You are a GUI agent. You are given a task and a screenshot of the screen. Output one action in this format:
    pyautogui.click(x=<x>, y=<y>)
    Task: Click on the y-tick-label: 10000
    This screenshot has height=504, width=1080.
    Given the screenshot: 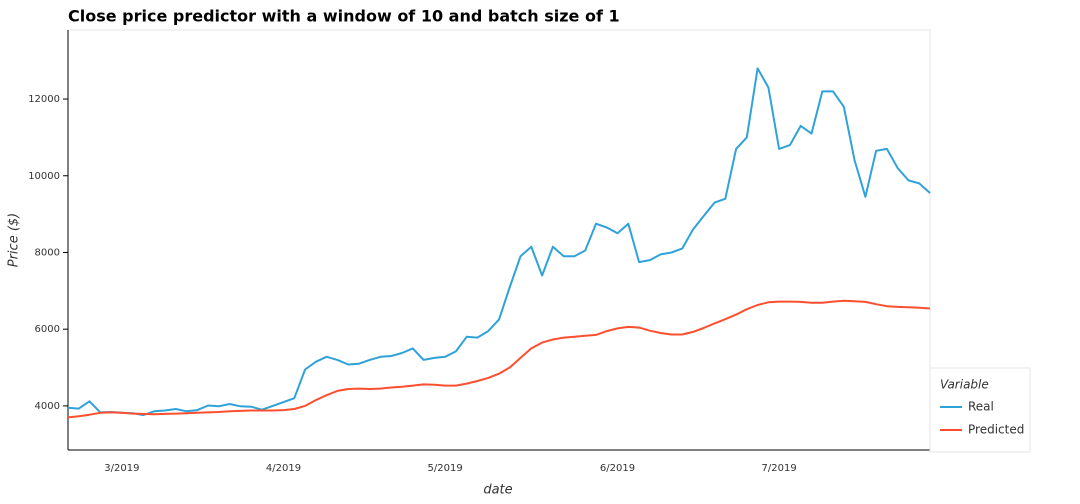 What is the action you would take?
    pyautogui.click(x=44, y=176)
    